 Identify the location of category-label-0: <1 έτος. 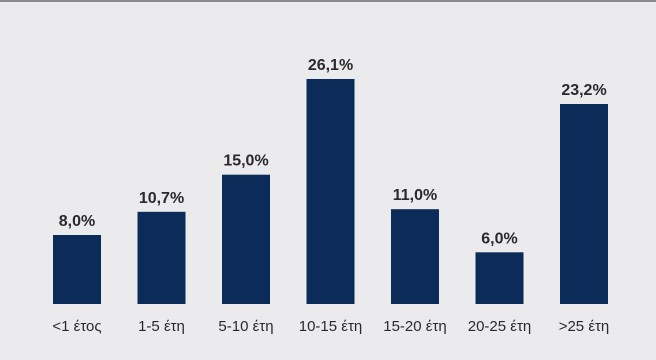
(76, 326).